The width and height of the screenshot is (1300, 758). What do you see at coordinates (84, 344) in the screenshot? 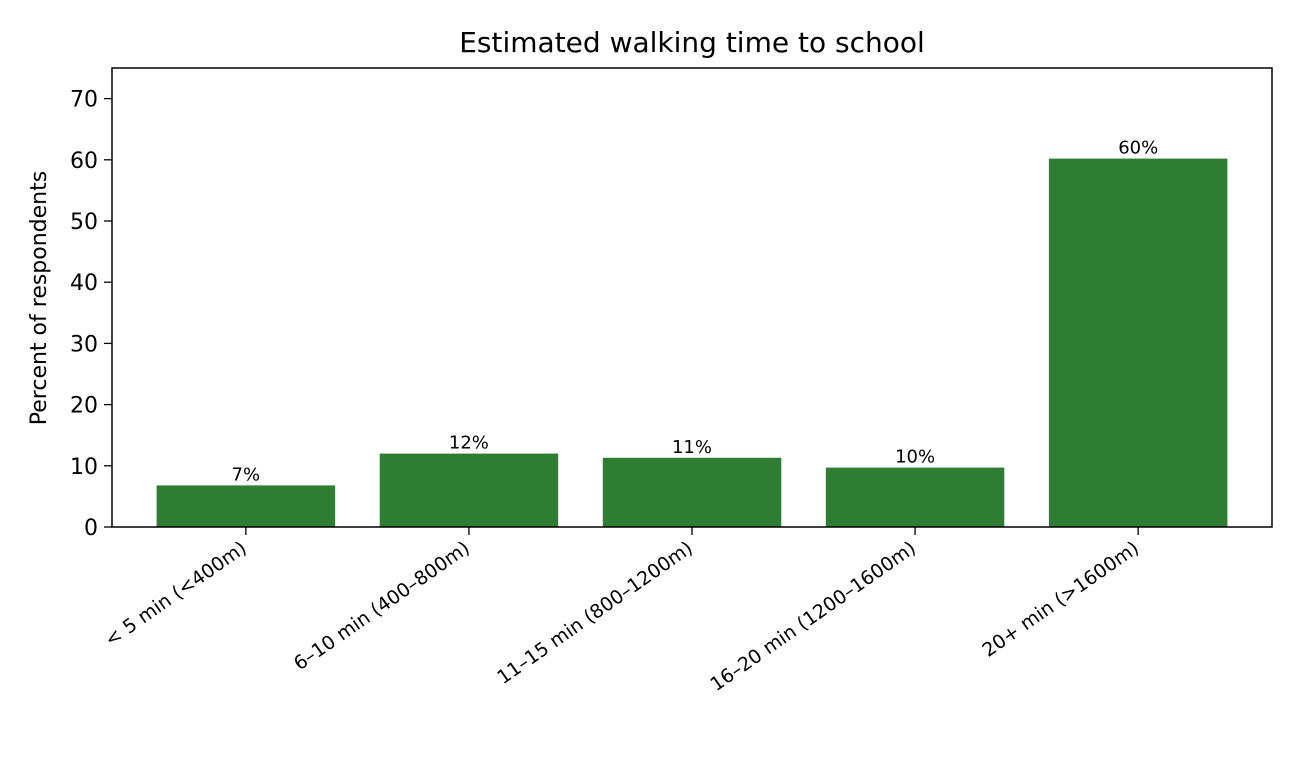
I see `y-tick-label: 30` at bounding box center [84, 344].